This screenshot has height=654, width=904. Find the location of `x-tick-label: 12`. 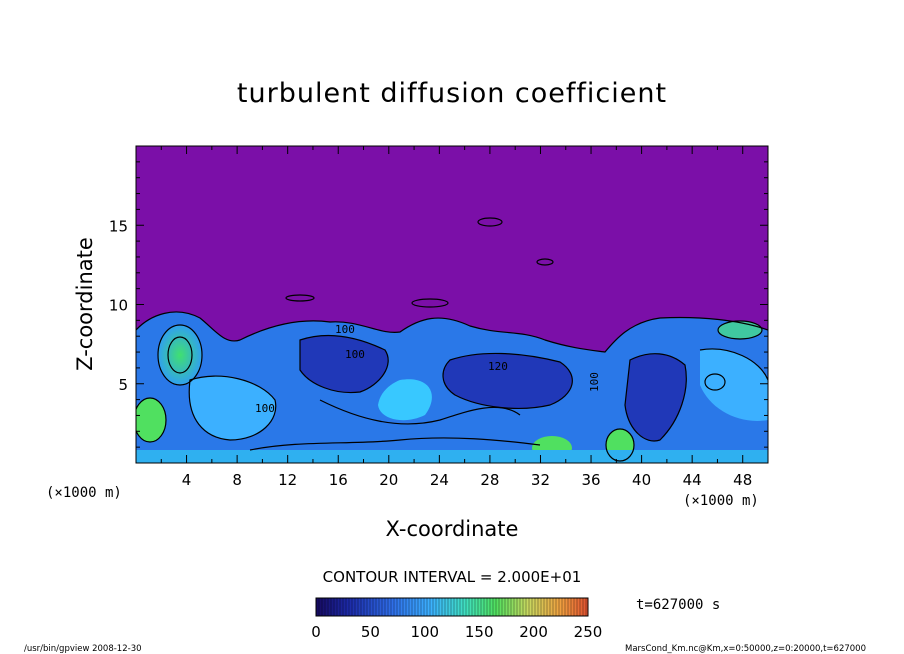

x-tick-label: 12 is located at coordinates (287, 480).